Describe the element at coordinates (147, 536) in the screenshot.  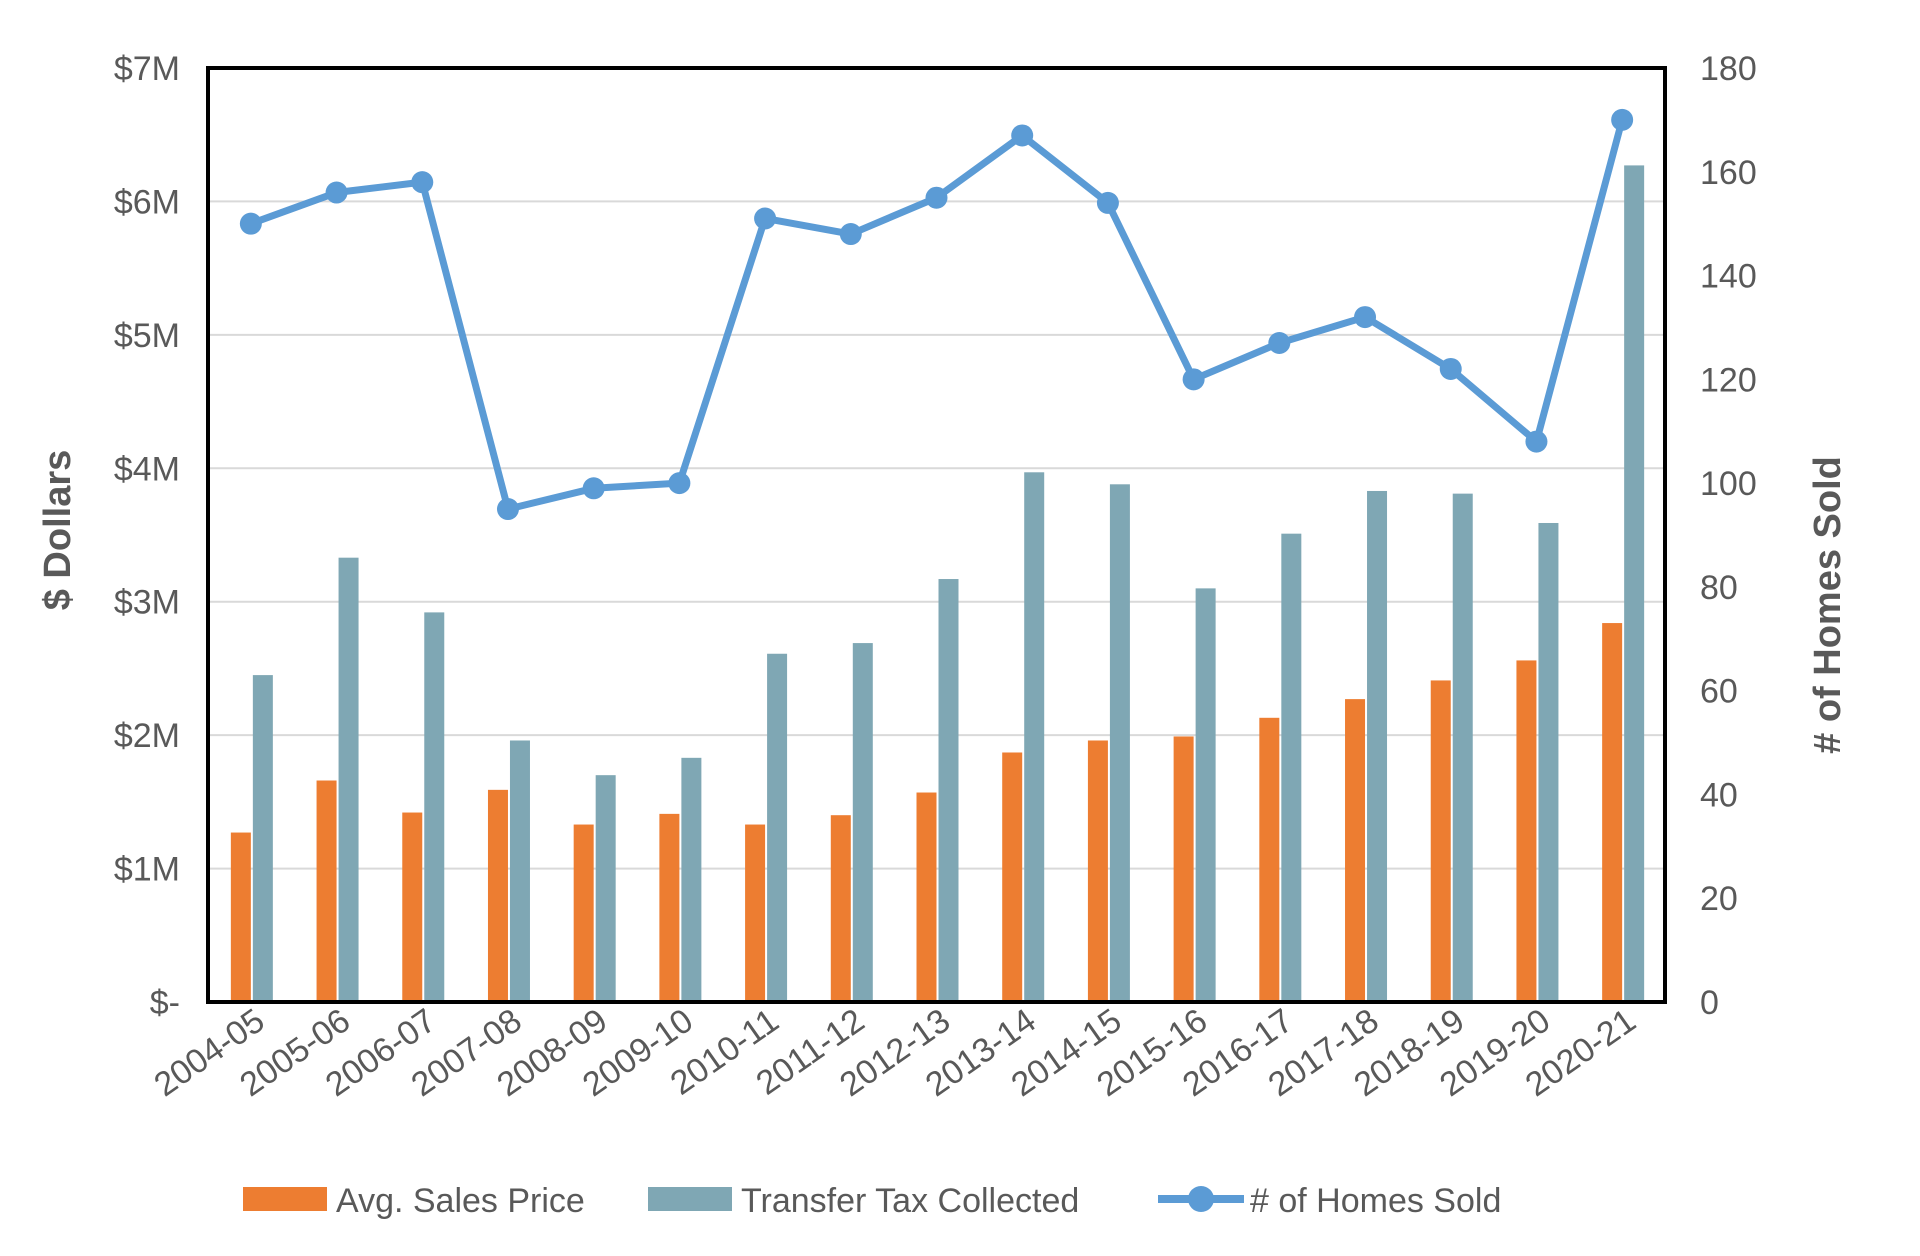
I see `left-axis-ticks: $- $1M $2M $3M $4M $5M $6M $7M` at that location.